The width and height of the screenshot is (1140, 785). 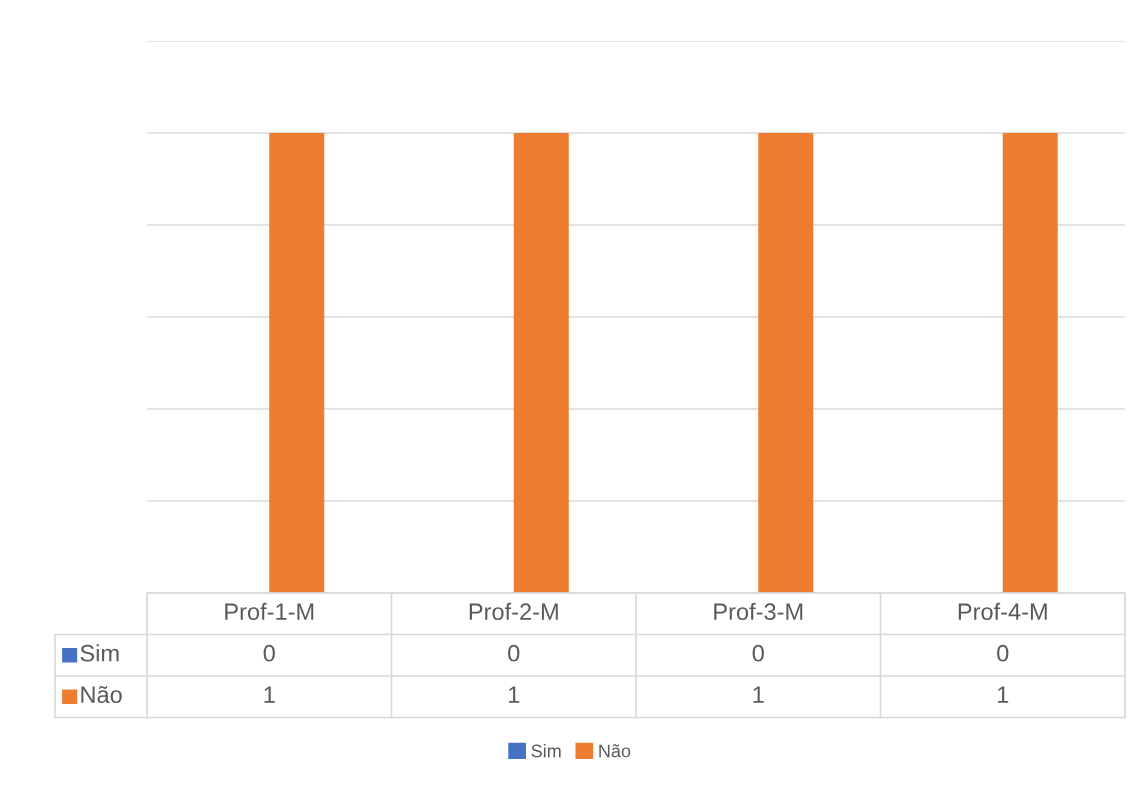 What do you see at coordinates (513, 611) in the screenshot?
I see `x-tick-label: Prof-2-M` at bounding box center [513, 611].